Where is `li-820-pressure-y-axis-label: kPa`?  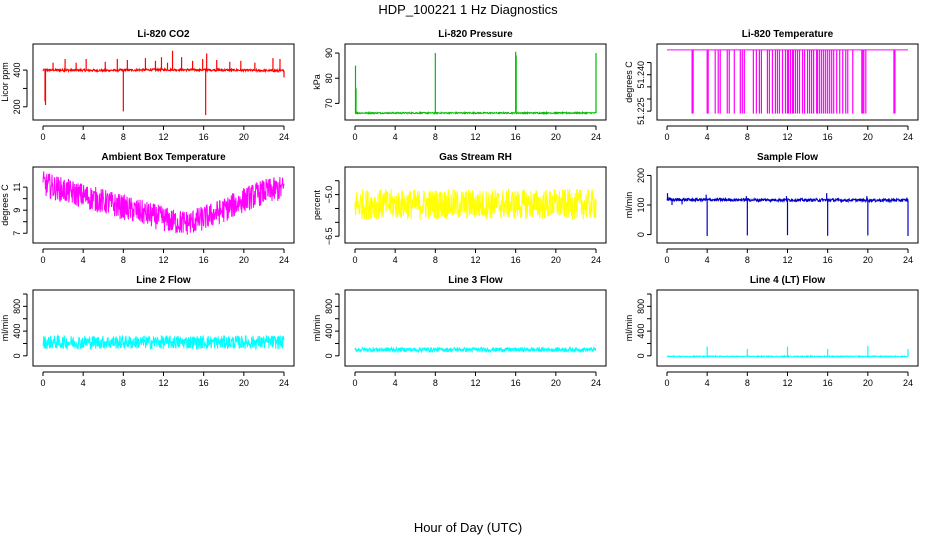
li-820-pressure-y-axis-label: kPa is located at coordinates (317, 82).